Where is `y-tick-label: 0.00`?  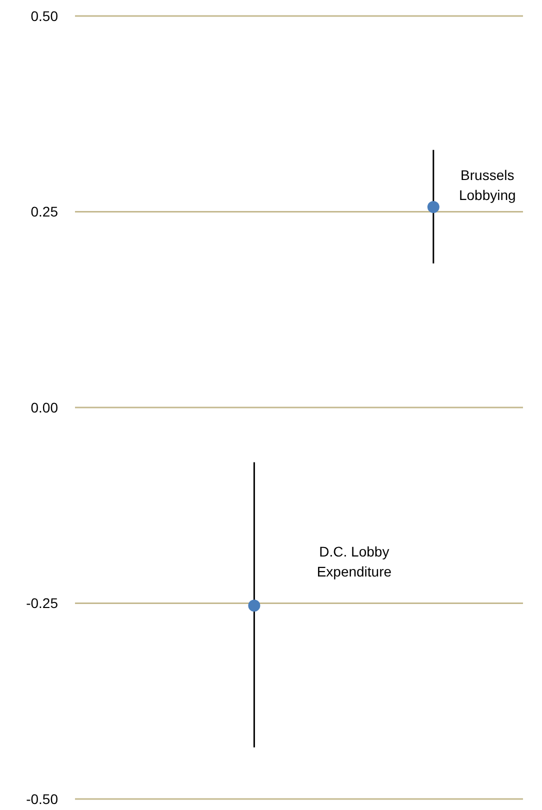
y-tick-label: 0.00 is located at coordinates (44, 407).